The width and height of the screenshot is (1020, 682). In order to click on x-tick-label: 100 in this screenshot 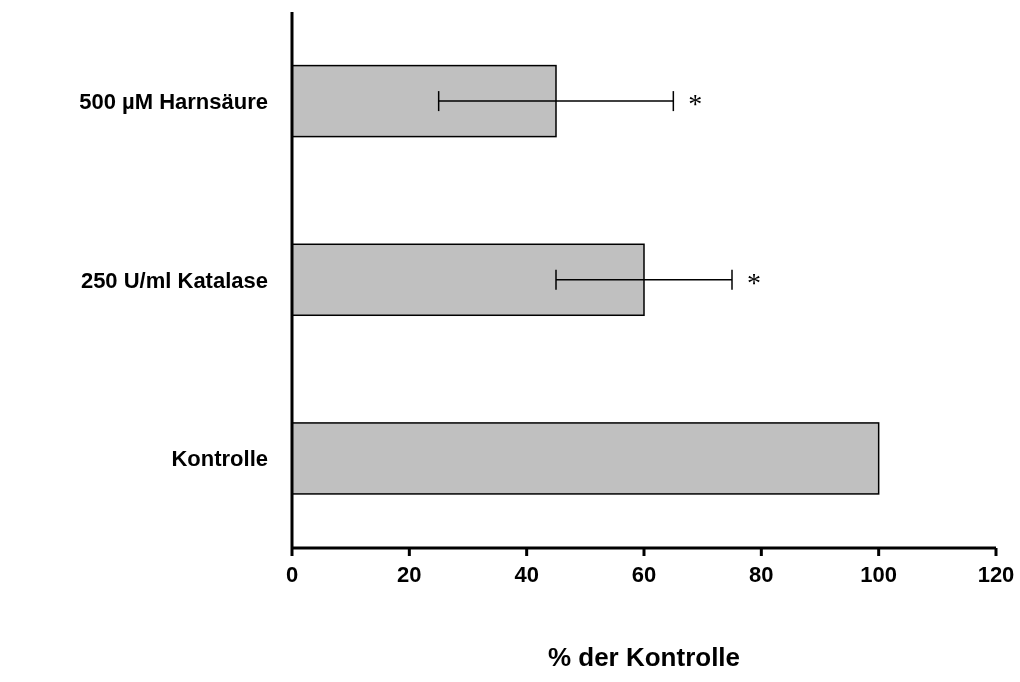, I will do `click(879, 574)`.